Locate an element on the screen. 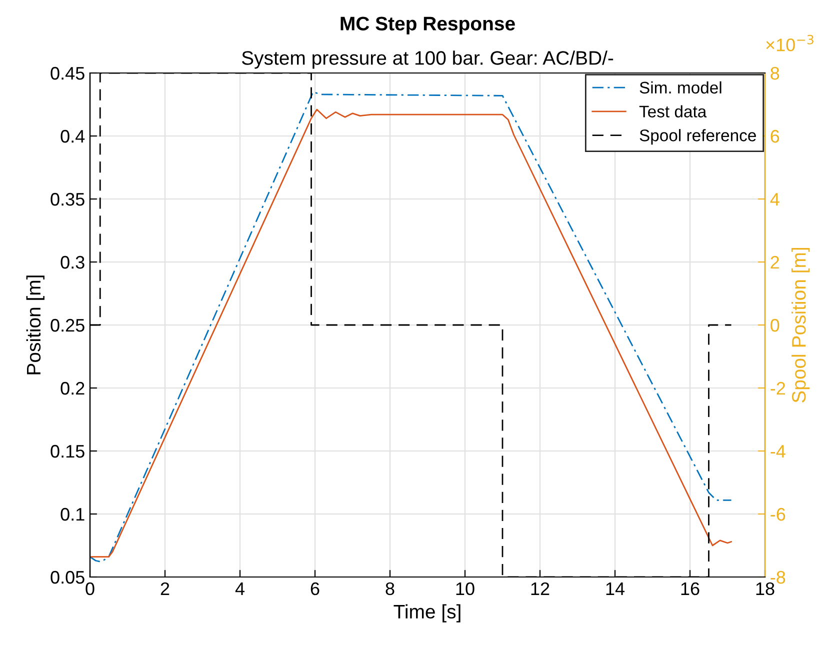 This screenshot has width=825, height=648. y2-tick-label: 4 is located at coordinates (775, 199).